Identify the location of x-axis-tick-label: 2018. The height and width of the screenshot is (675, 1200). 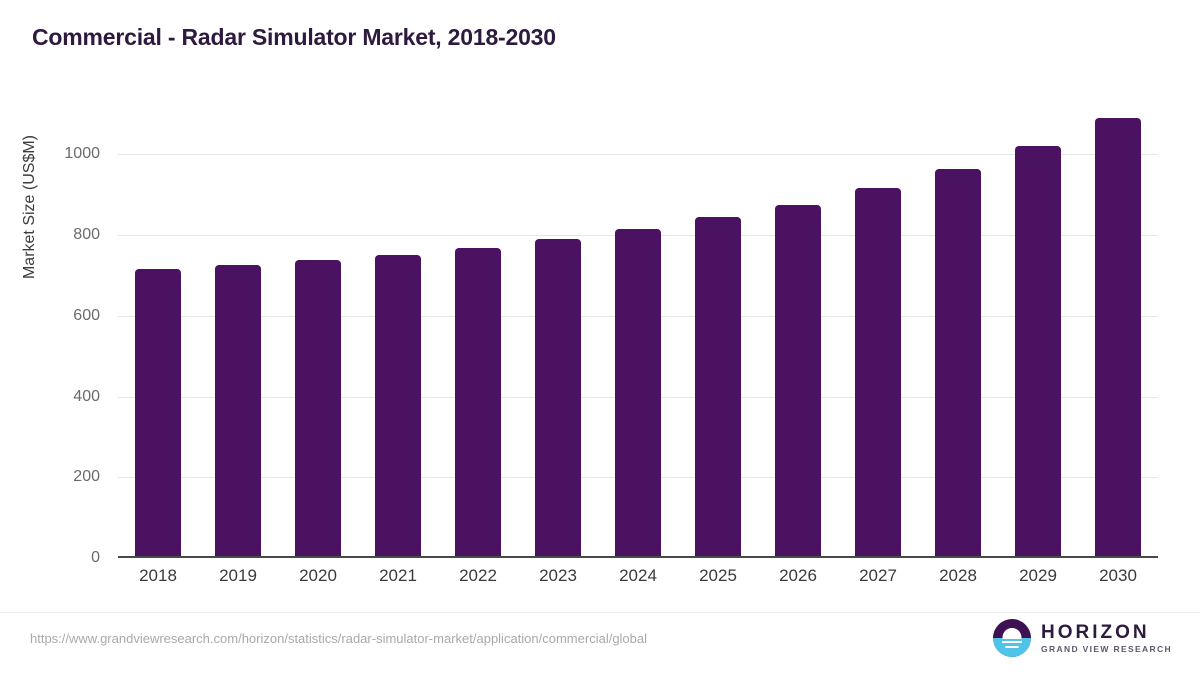
(158, 575).